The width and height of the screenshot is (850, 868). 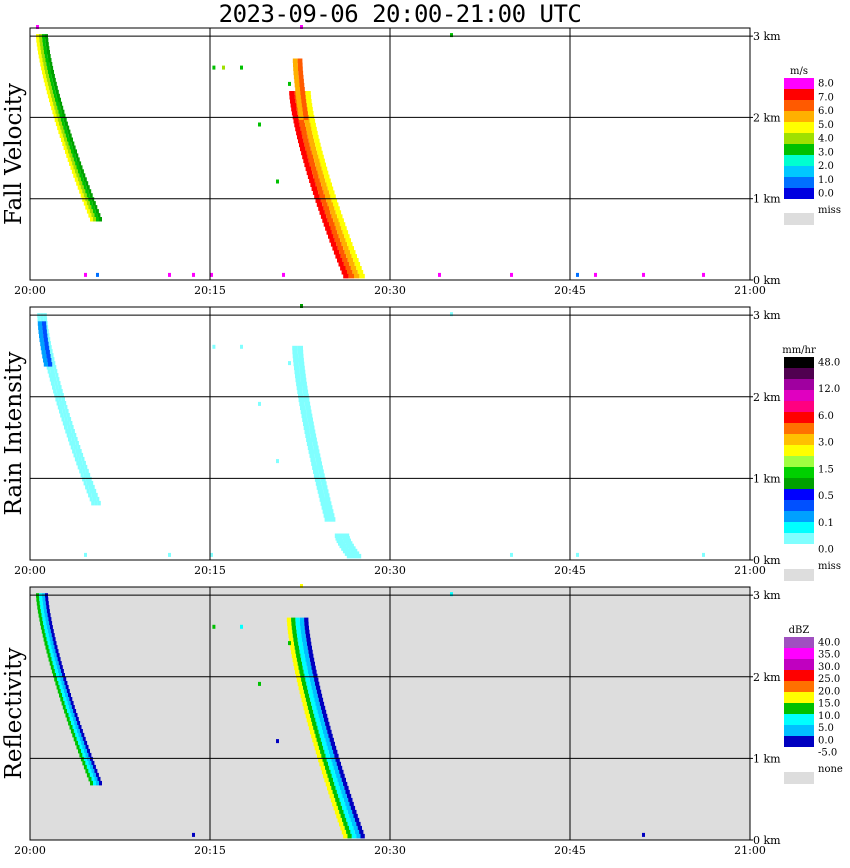 I want to click on colorbar-missing-label: miss, so click(x=829, y=566).